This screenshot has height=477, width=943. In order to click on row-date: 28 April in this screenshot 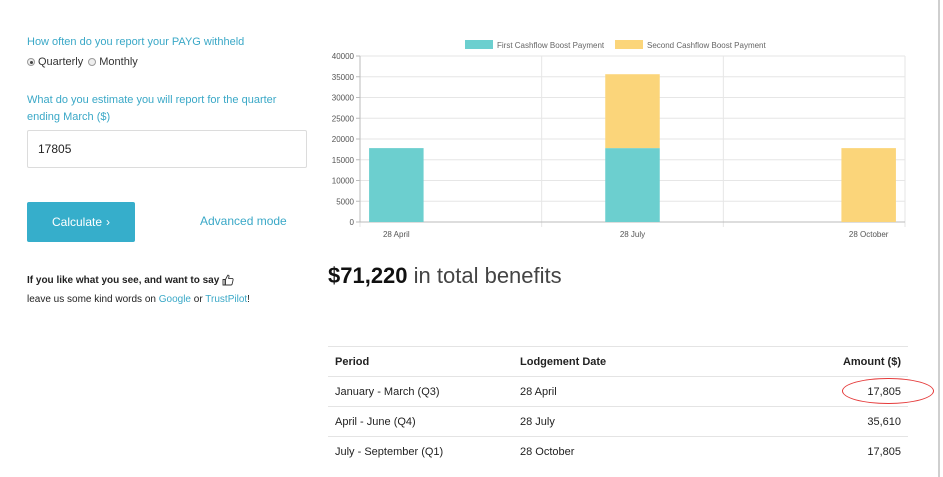, I will do `click(538, 391)`.